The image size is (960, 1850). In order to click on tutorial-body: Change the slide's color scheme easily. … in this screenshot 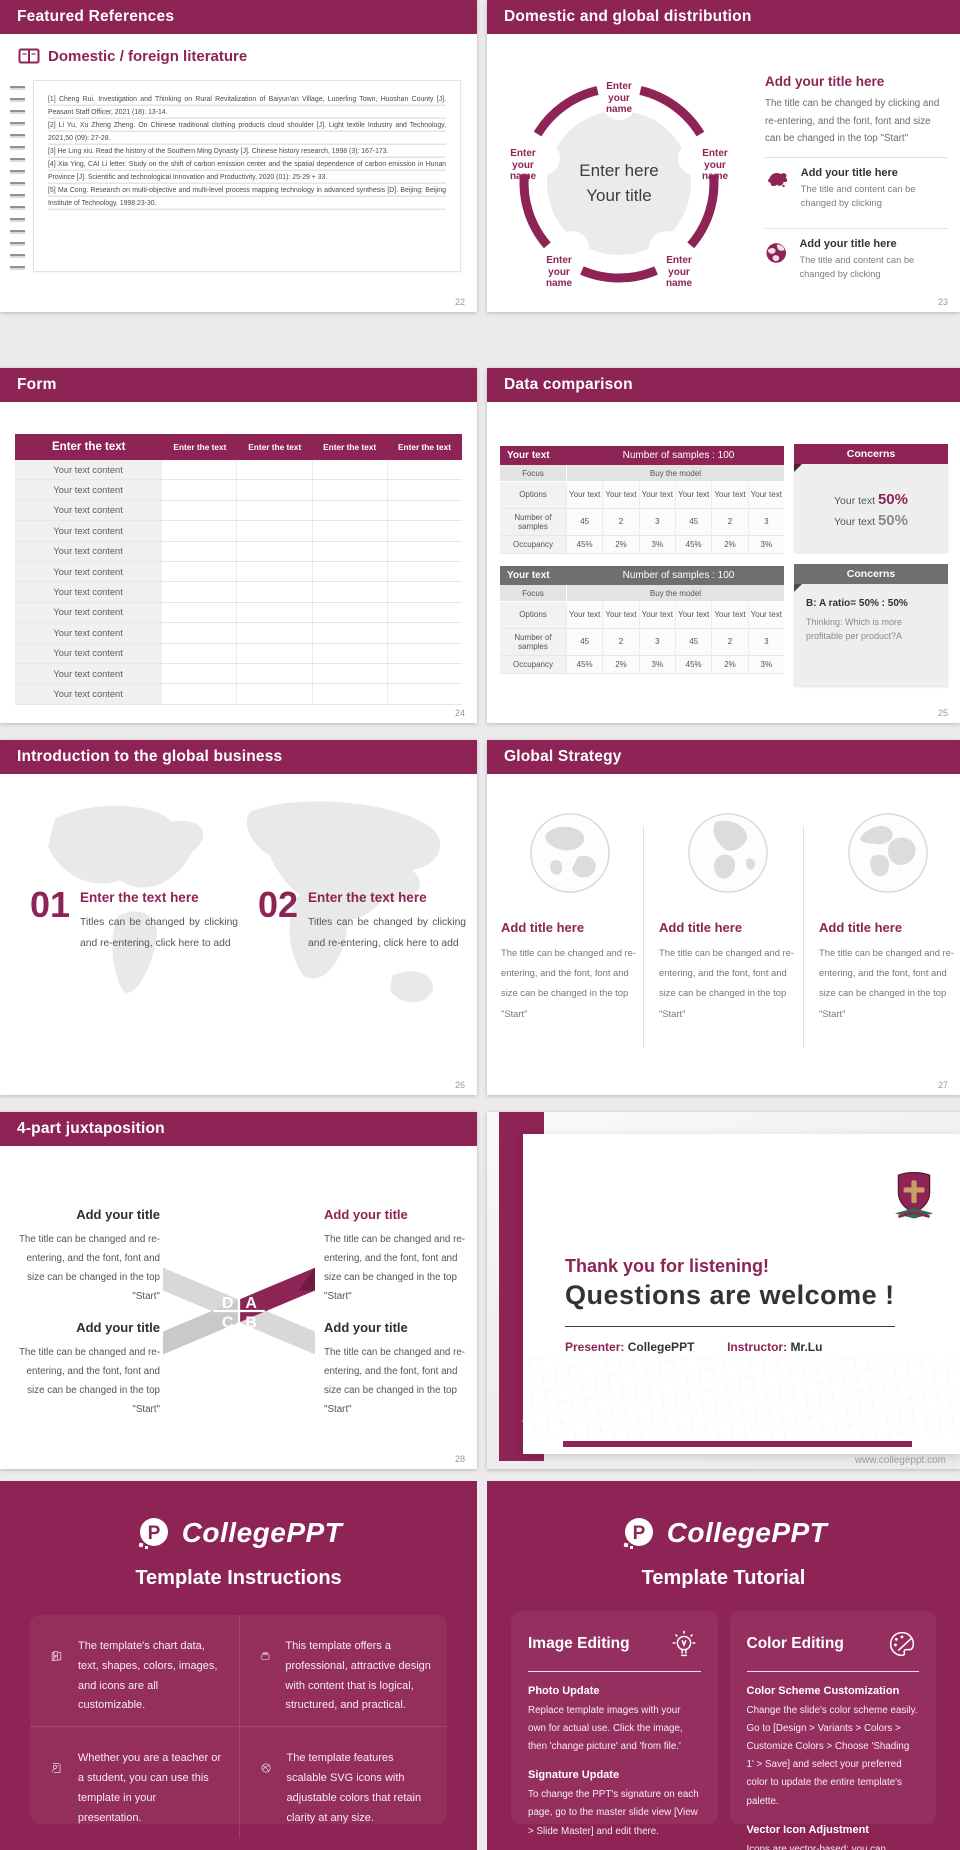, I will do `click(832, 1756)`.